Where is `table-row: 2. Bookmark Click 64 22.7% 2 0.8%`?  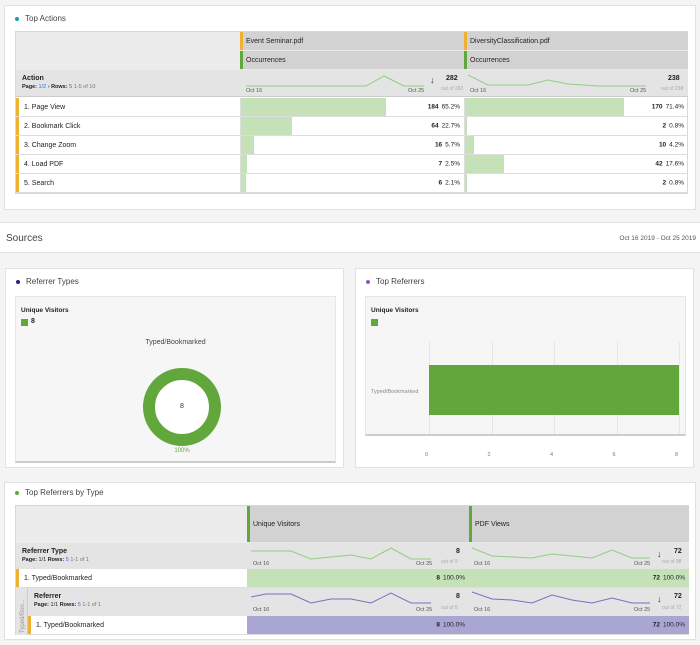
table-row: 2. Bookmark Click 64 22.7% 2 0.8% is located at coordinates (352, 126).